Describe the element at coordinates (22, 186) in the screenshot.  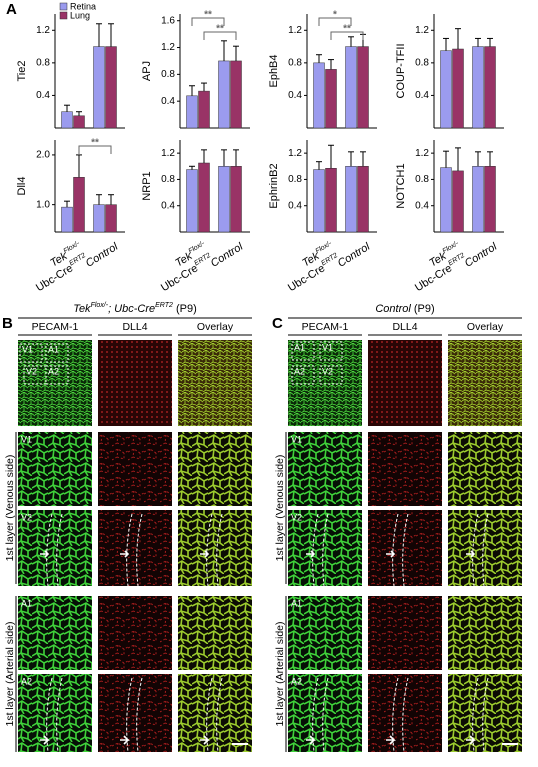
I see `y-axis-label: Dll4` at that location.